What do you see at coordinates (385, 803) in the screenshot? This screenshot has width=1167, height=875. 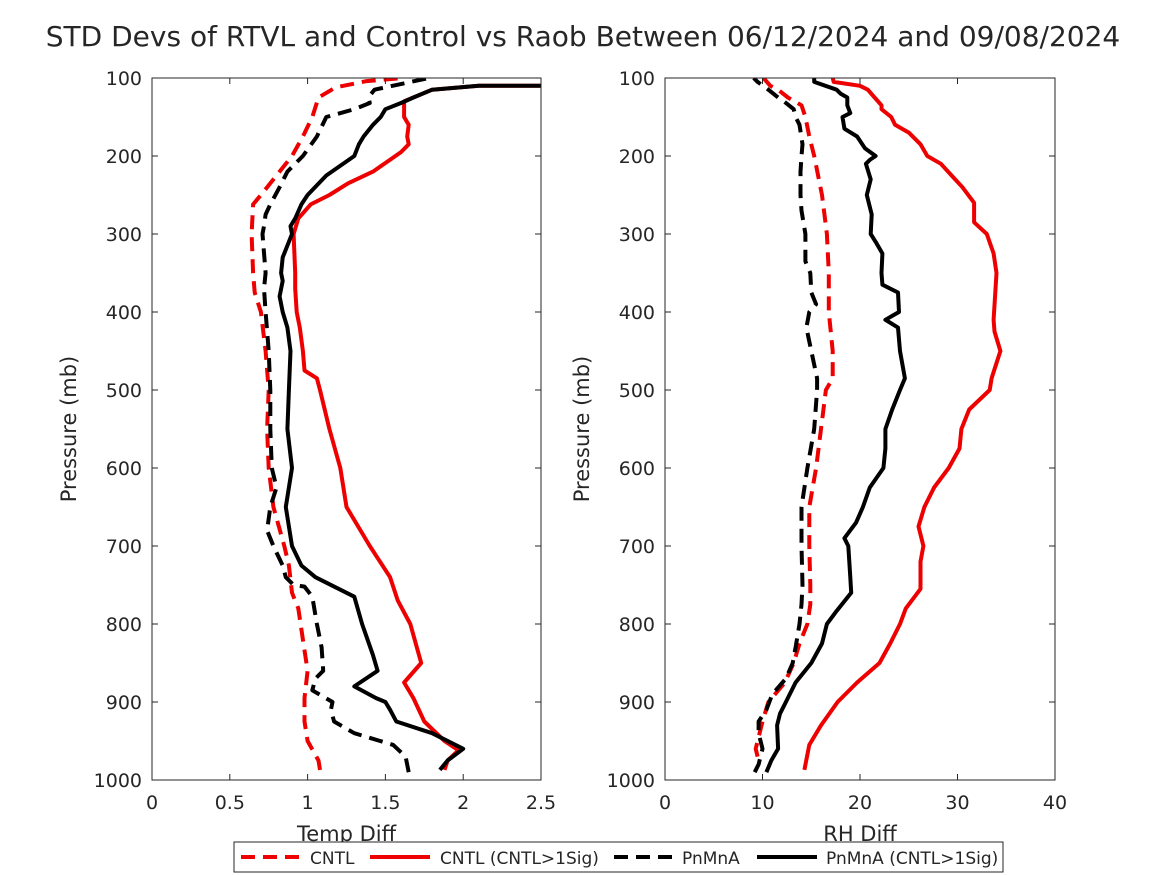 I see `x-tick-label: 1.5` at bounding box center [385, 803].